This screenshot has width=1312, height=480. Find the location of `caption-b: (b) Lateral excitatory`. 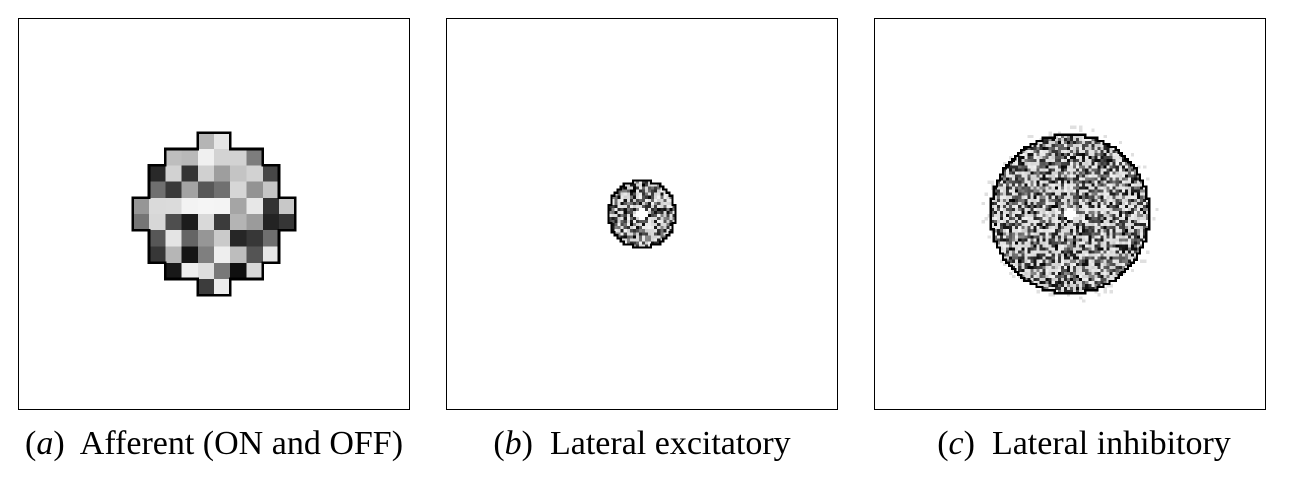

caption-b: (b) Lateral excitatory is located at coordinates (642, 443).